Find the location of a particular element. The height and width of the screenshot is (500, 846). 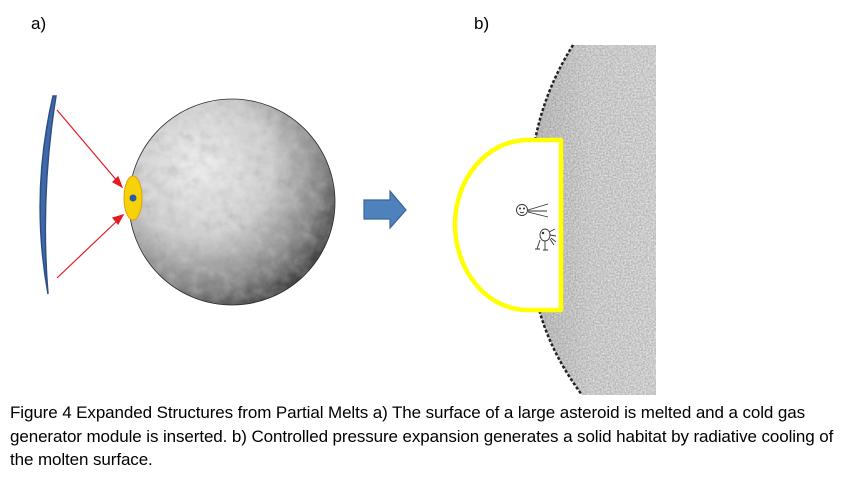

melt-spot-icon is located at coordinates (133, 198).